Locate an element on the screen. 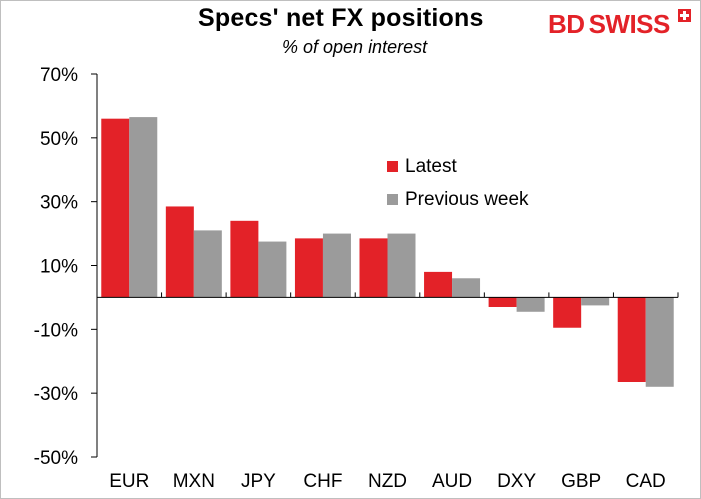 This screenshot has width=701, height=499. legend-swatch-previous-week is located at coordinates (392, 199).